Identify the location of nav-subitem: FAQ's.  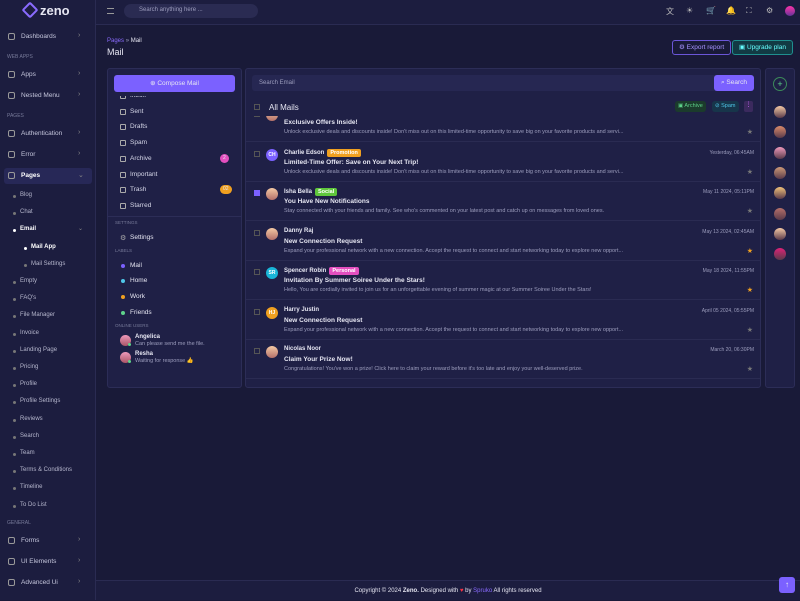
(28, 298).